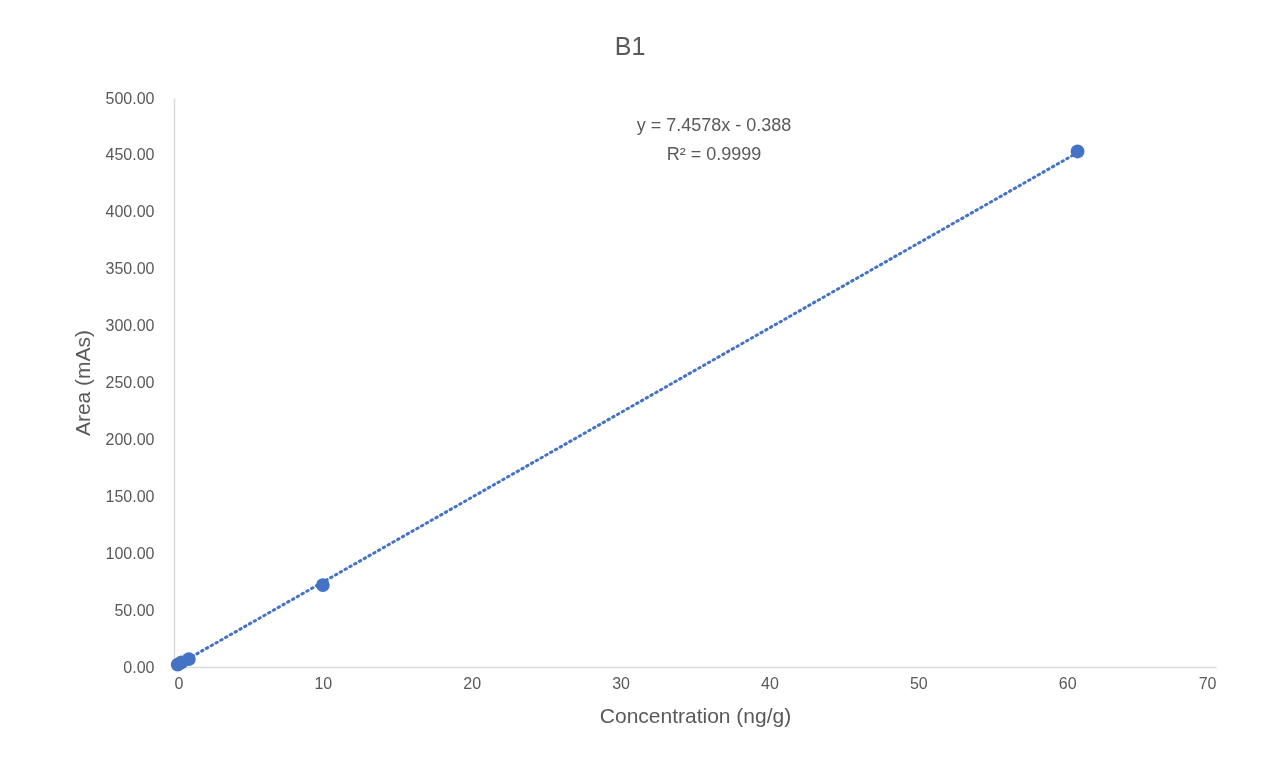 The width and height of the screenshot is (1262, 774). Describe the element at coordinates (714, 125) in the screenshot. I see `annotation: y = 7.4578x - 0.388` at that location.